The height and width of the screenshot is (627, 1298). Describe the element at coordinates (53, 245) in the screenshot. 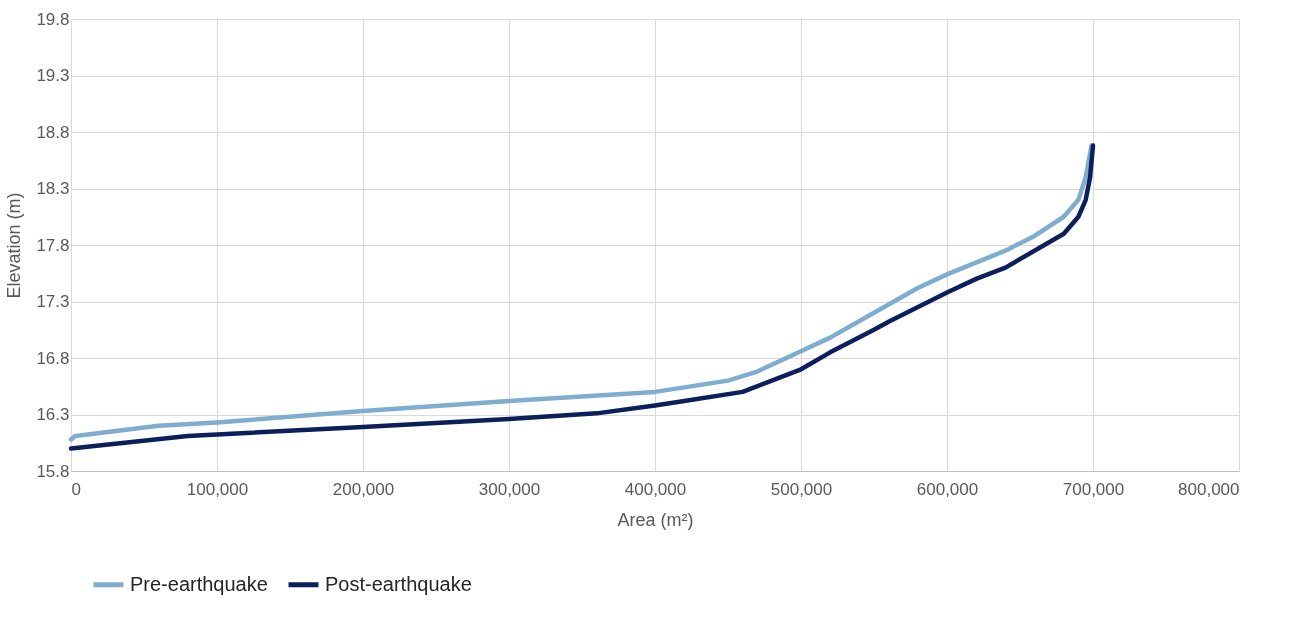

I see `y-tick-label: 17.8` at that location.